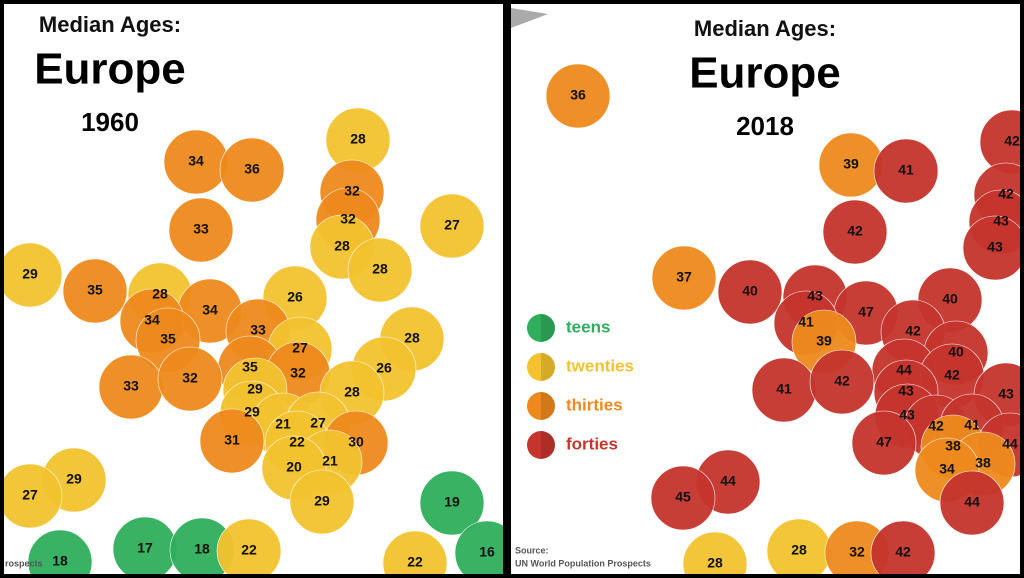 This screenshot has width=1024, height=578. What do you see at coordinates (24, 563) in the screenshot?
I see `source: rospects` at bounding box center [24, 563].